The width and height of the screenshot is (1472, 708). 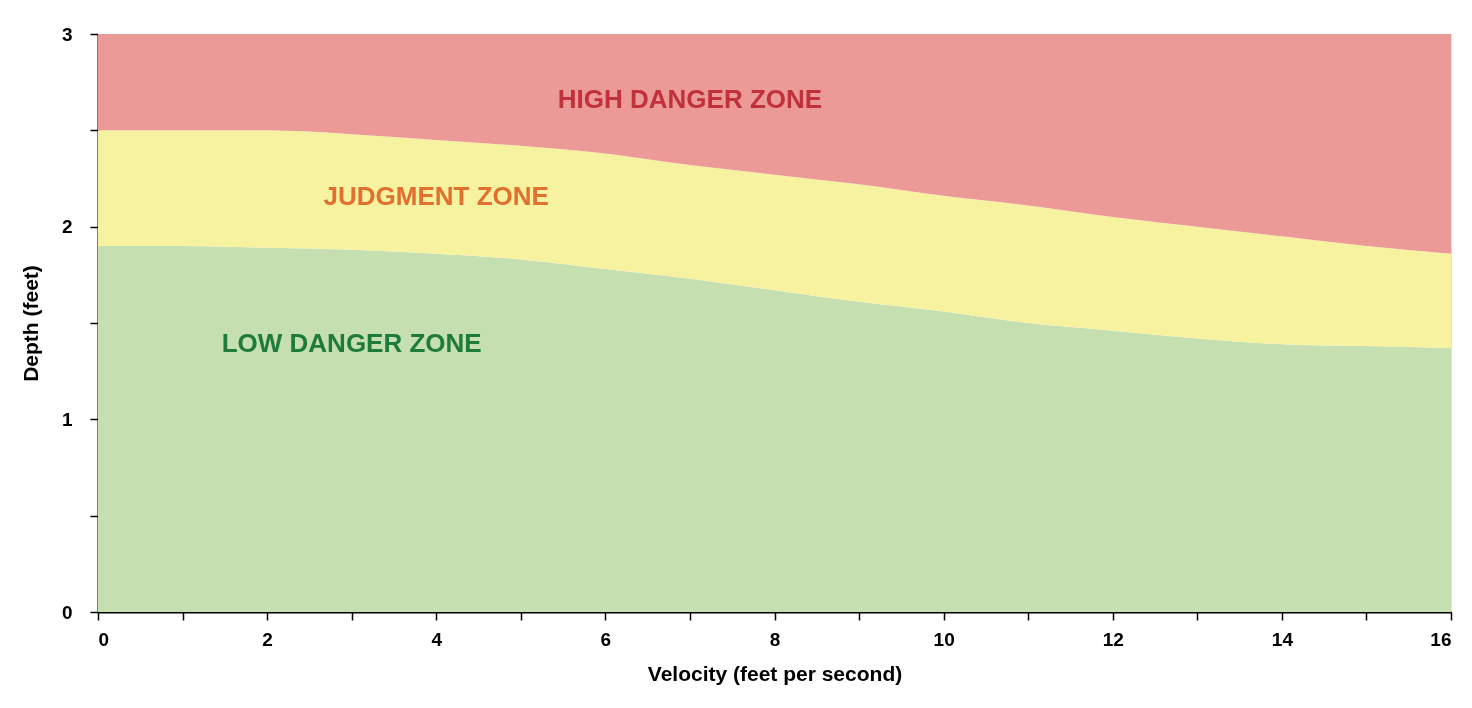 What do you see at coordinates (775, 673) in the screenshot?
I see `x-axis-title: Velocity (feet per second)` at bounding box center [775, 673].